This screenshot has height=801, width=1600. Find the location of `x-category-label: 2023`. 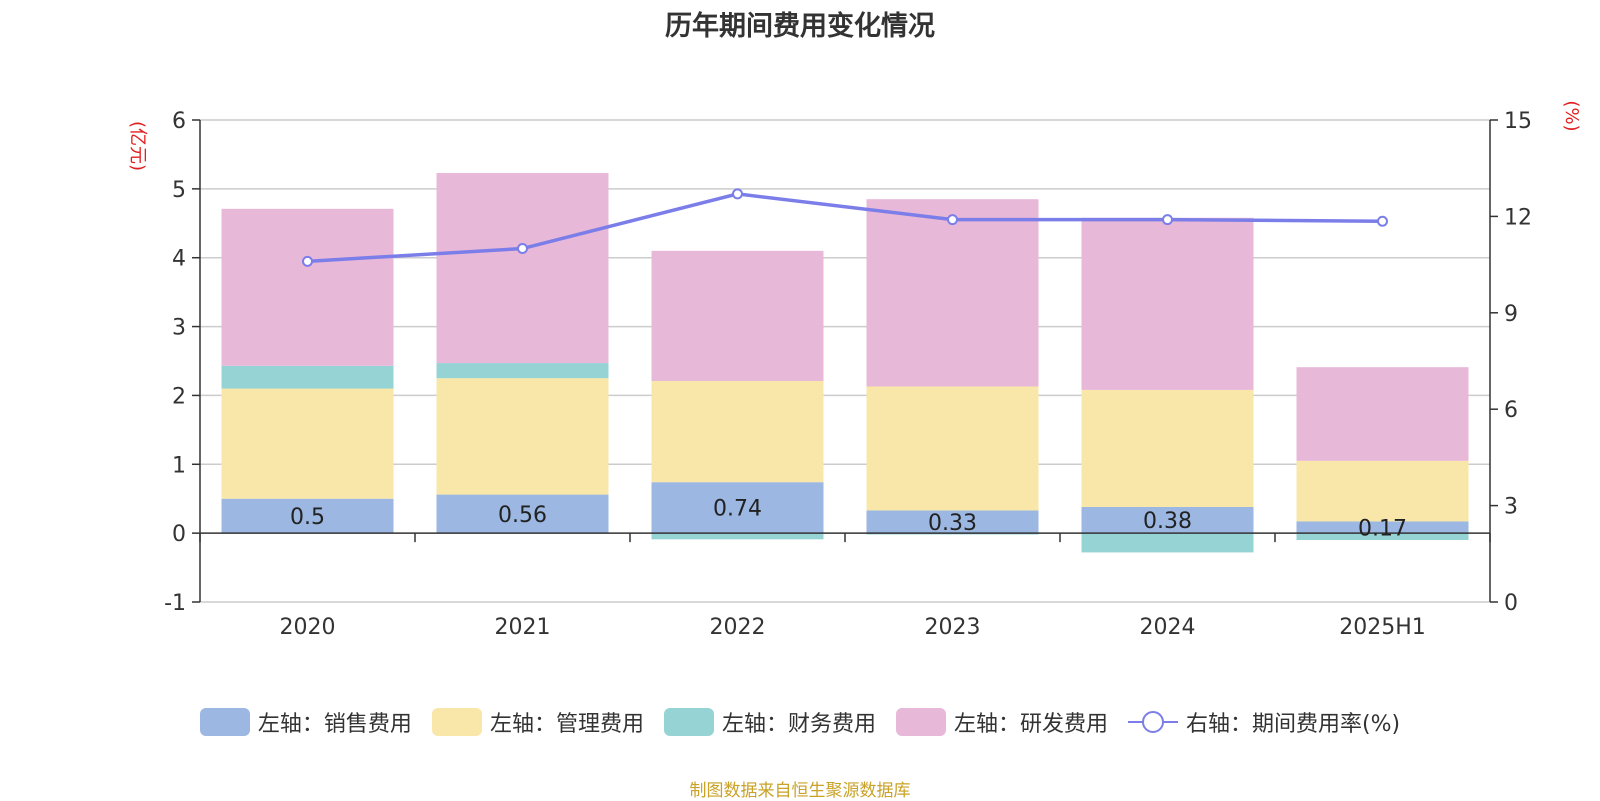

x-category-label: 2023 is located at coordinates (953, 627).